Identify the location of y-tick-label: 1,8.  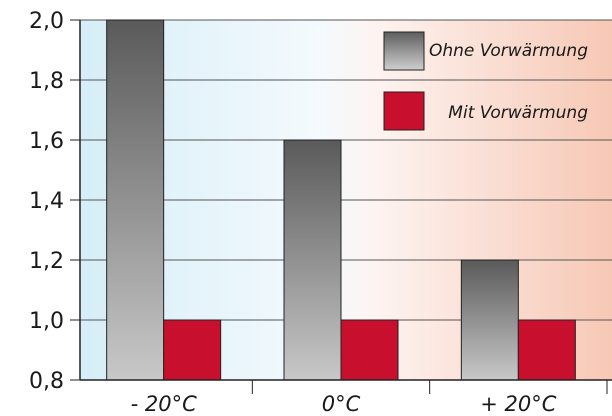
(46, 81).